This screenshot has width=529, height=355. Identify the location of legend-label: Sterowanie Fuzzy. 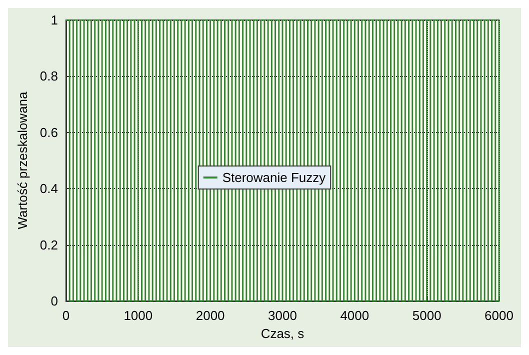
(274, 177).